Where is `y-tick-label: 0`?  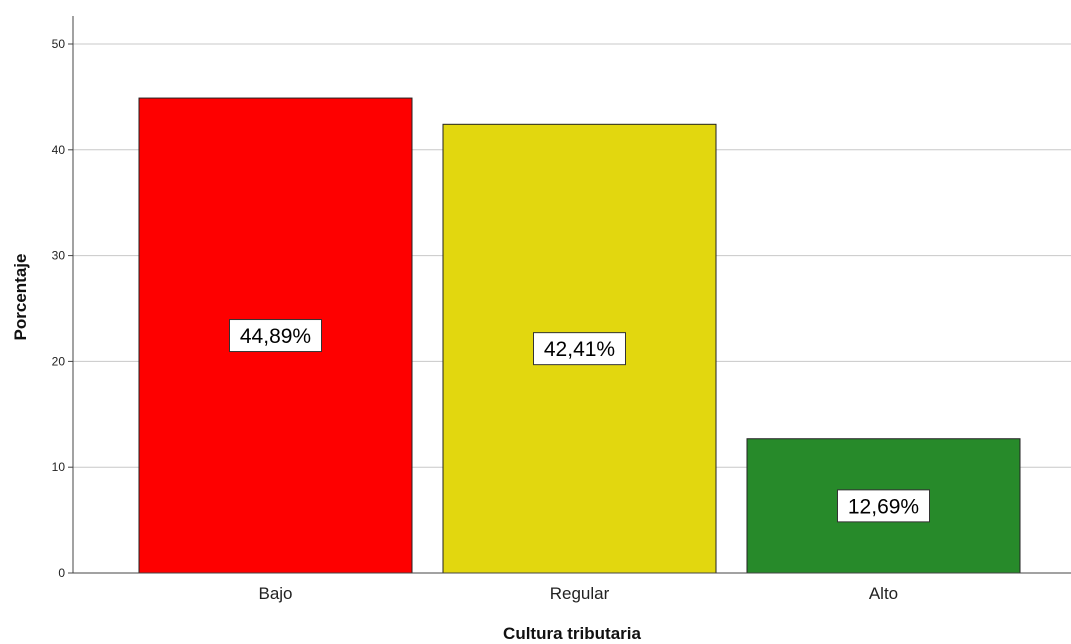 y-tick-label: 0 is located at coordinates (61, 573).